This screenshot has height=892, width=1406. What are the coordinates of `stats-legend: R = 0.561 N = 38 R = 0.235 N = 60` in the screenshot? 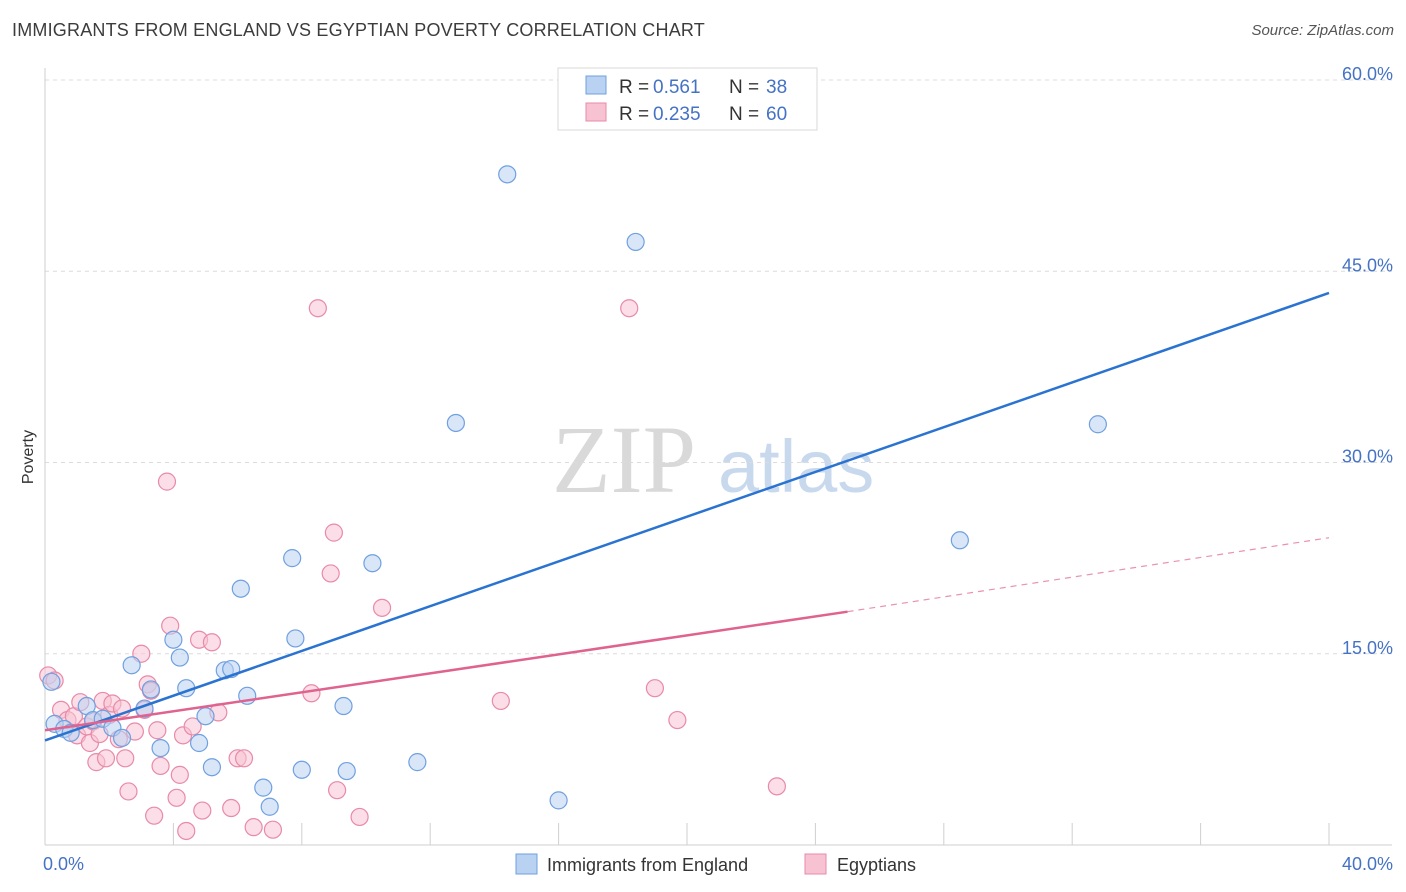 It's located at (687, 99).